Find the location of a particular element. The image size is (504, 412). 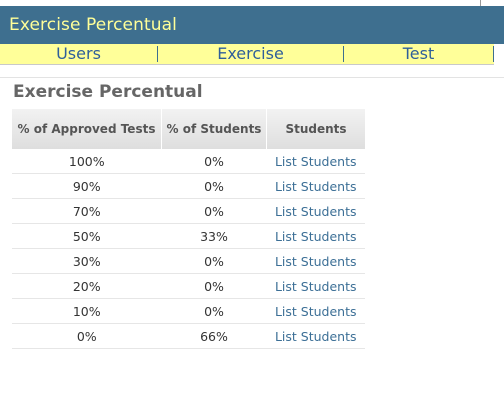

table-row: 50% 33% List Students is located at coordinates (188, 236).